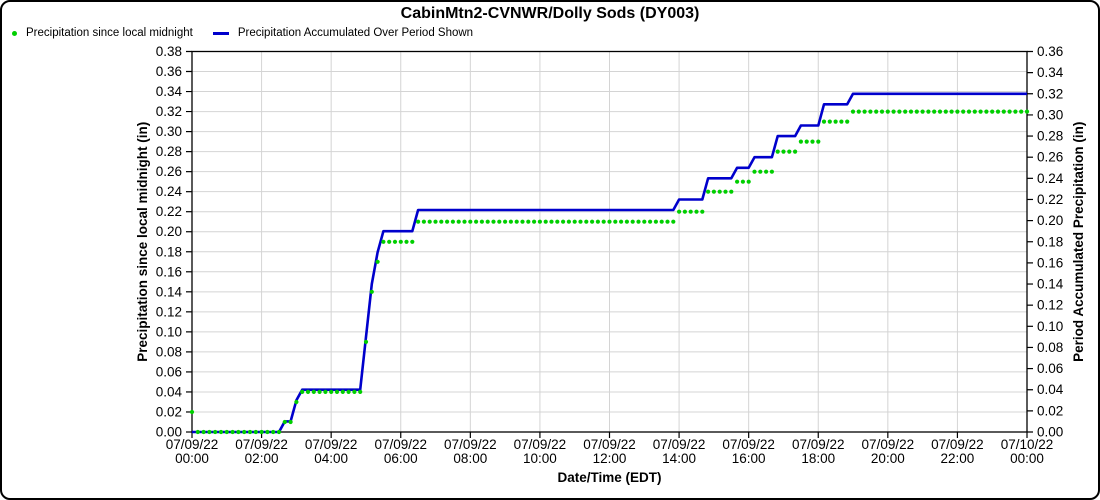 This screenshot has width=1100, height=500. Describe the element at coordinates (14, 33) in the screenshot. I see `green-dot-icon` at that location.